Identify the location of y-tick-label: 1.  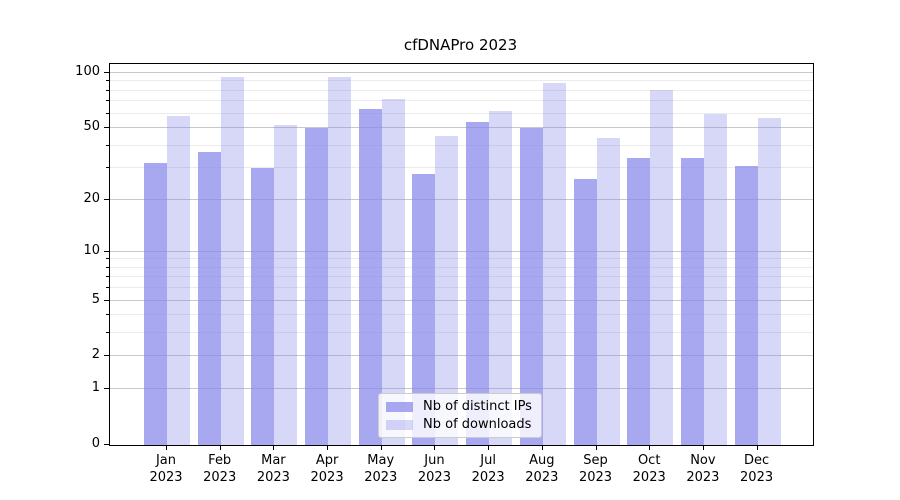
(95, 388).